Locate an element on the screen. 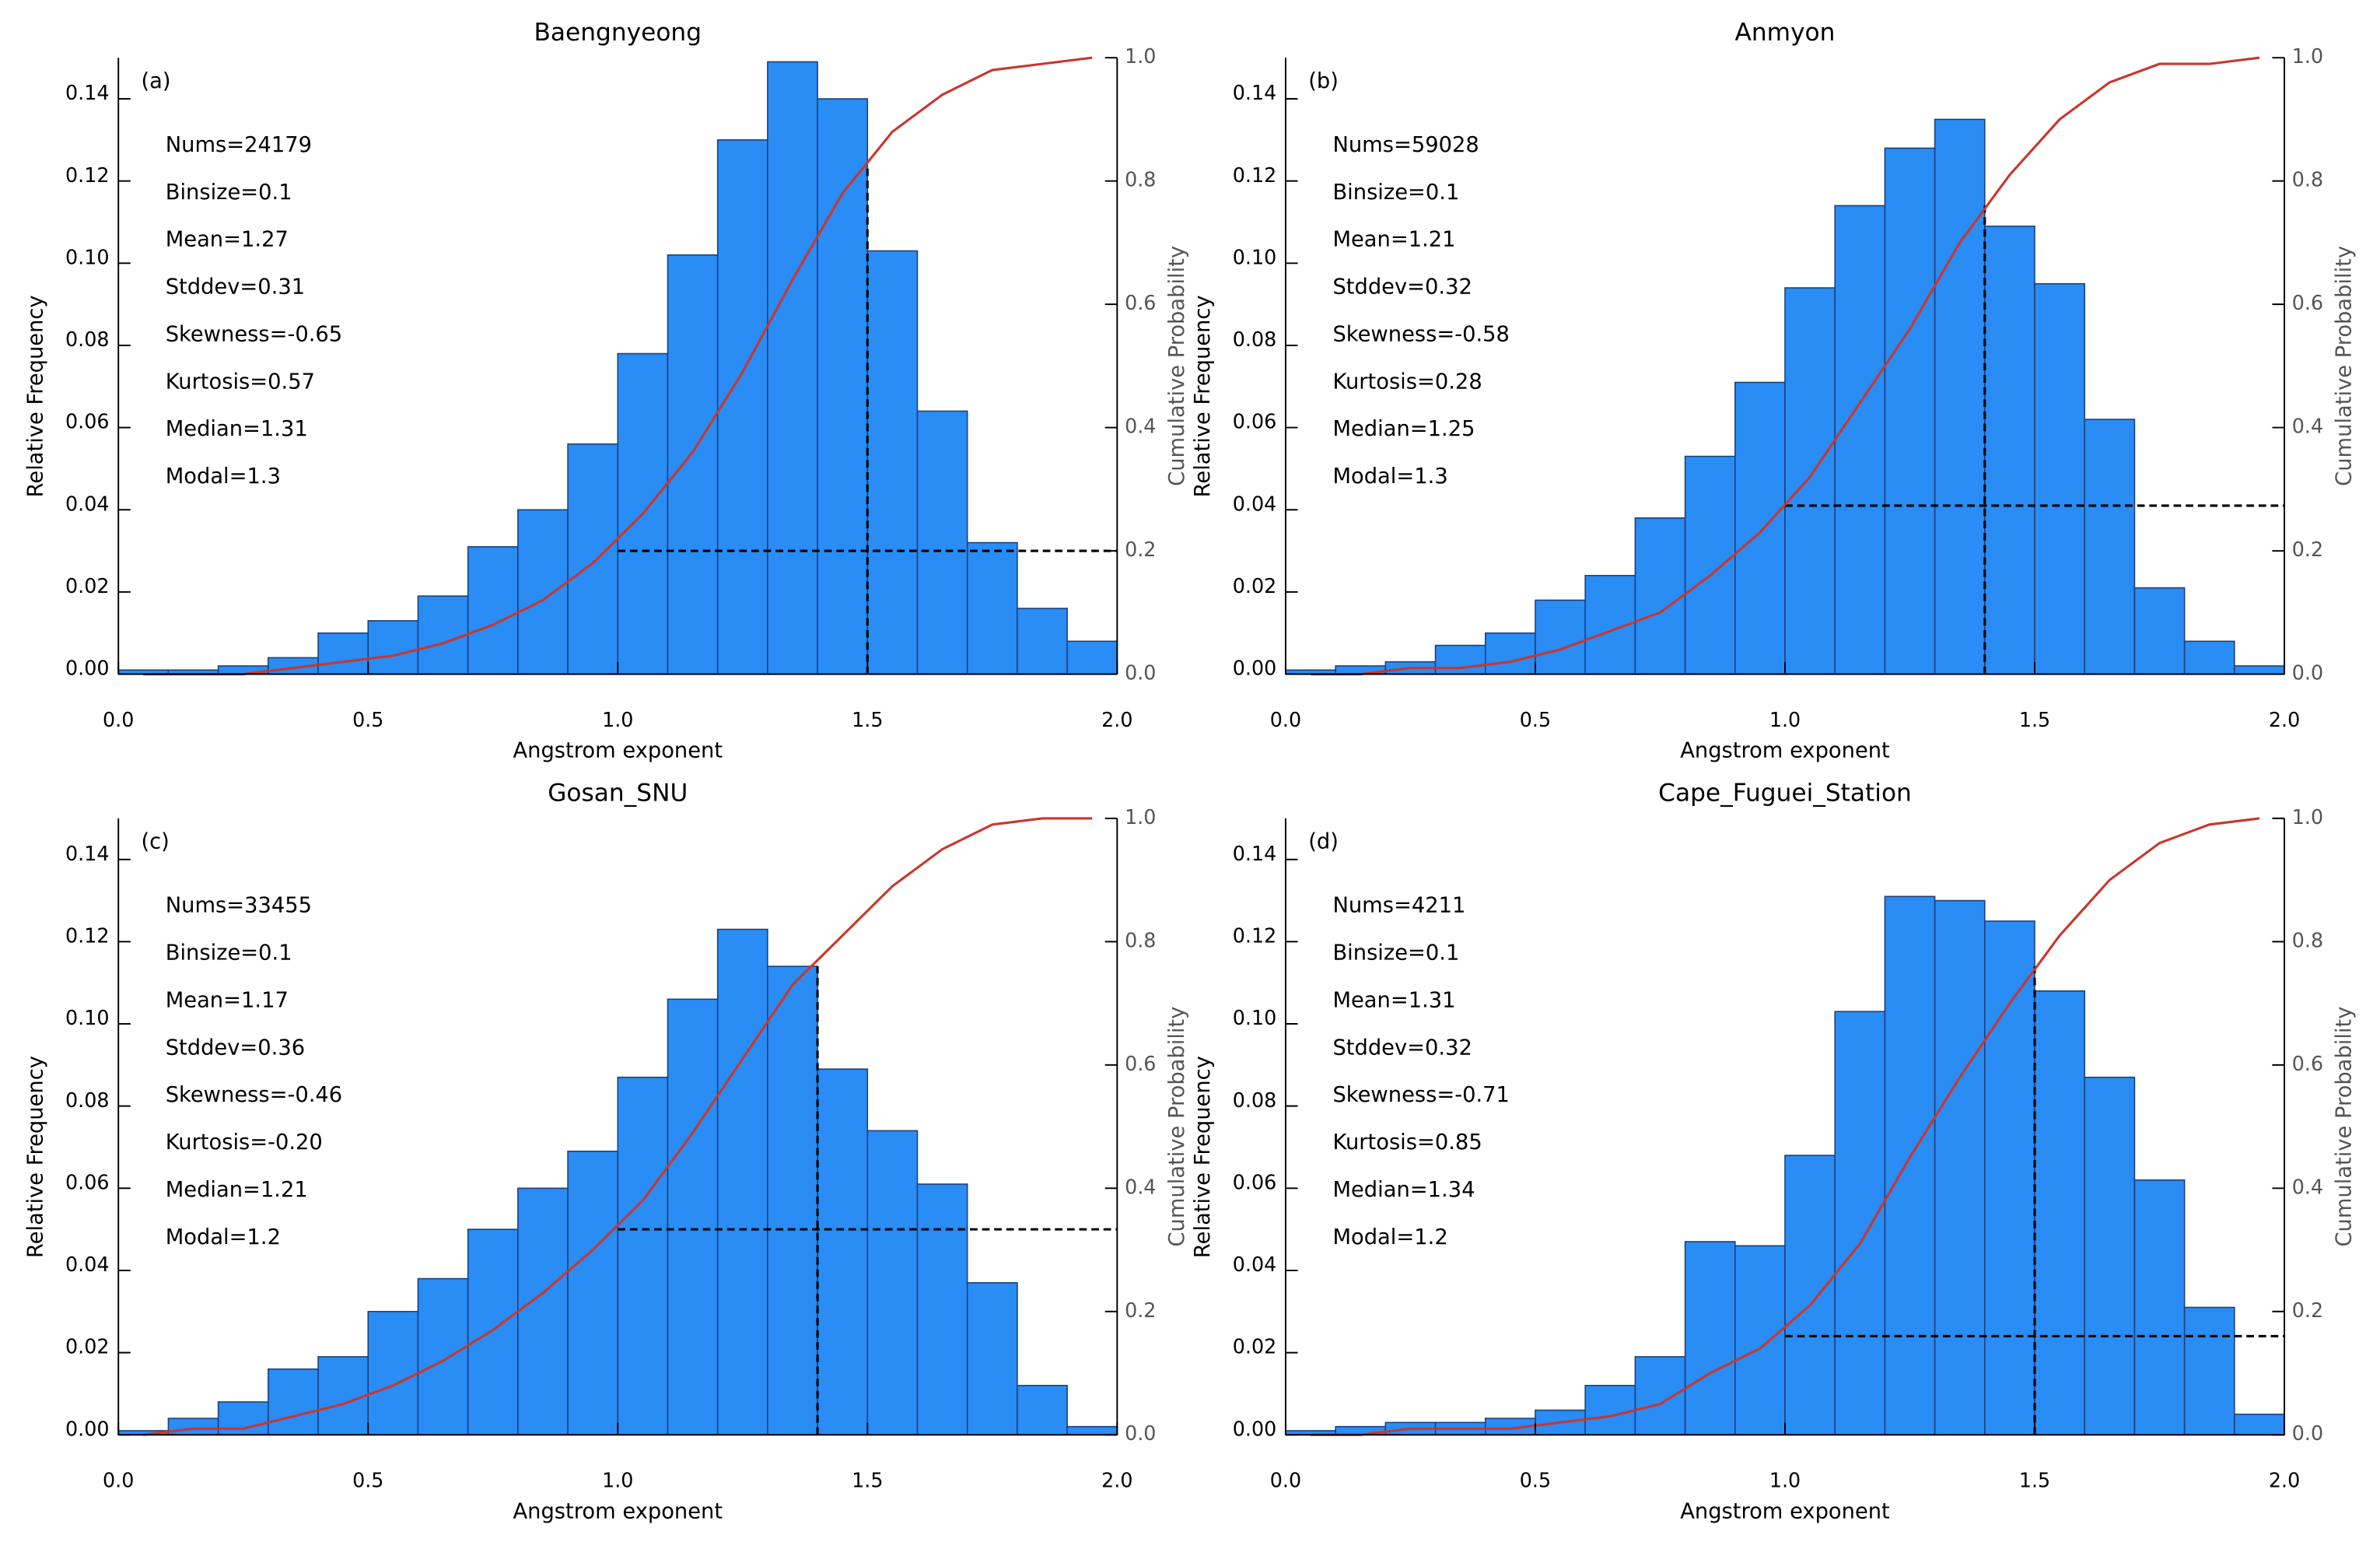 This screenshot has width=2380, height=1556. annotation: Stddev=0.36 is located at coordinates (236, 1048).